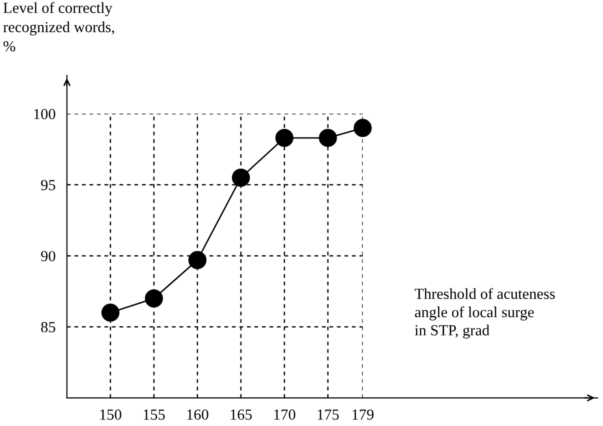  I want to click on y-tick-label: 85, so click(48, 327).